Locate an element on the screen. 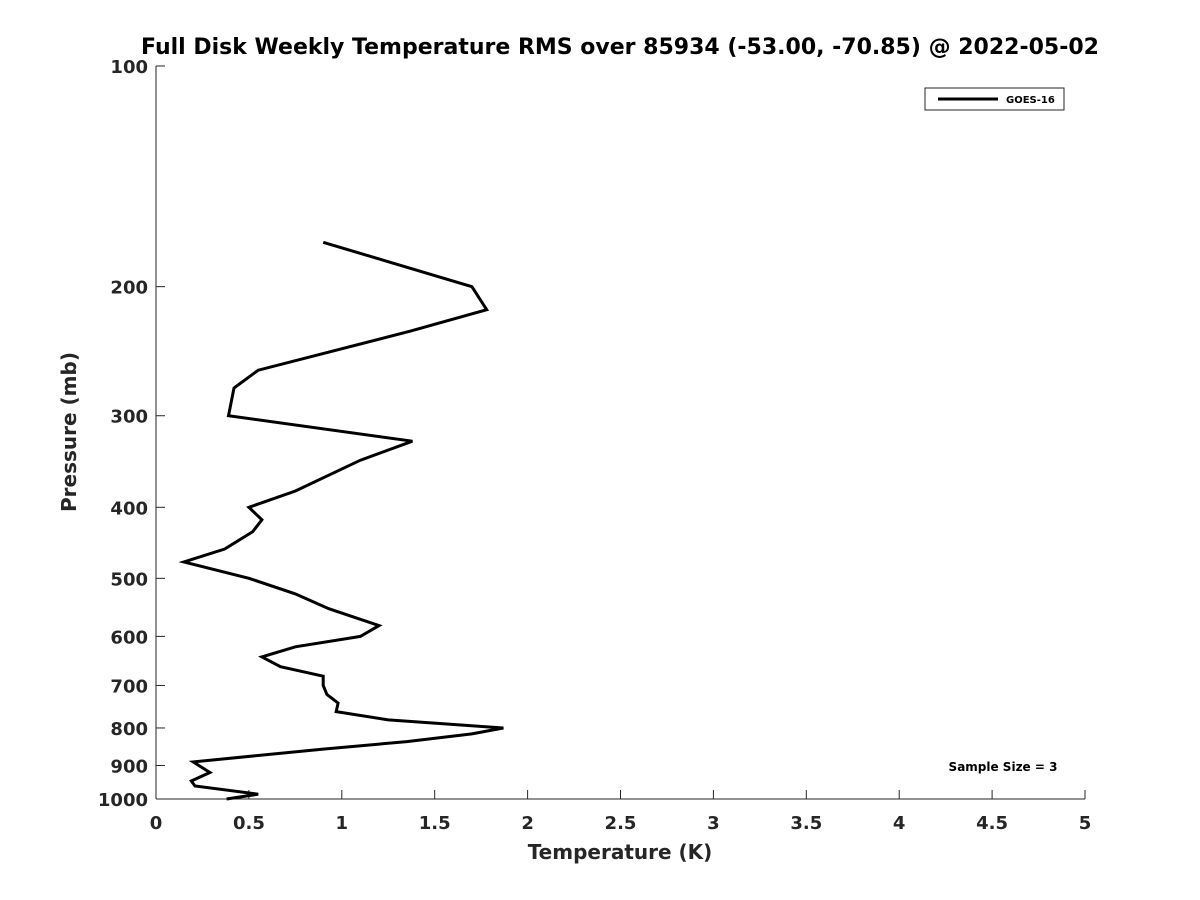 Image resolution: width=1200 pixels, height=900 pixels. y-tick-label: 800 is located at coordinates (129, 729).